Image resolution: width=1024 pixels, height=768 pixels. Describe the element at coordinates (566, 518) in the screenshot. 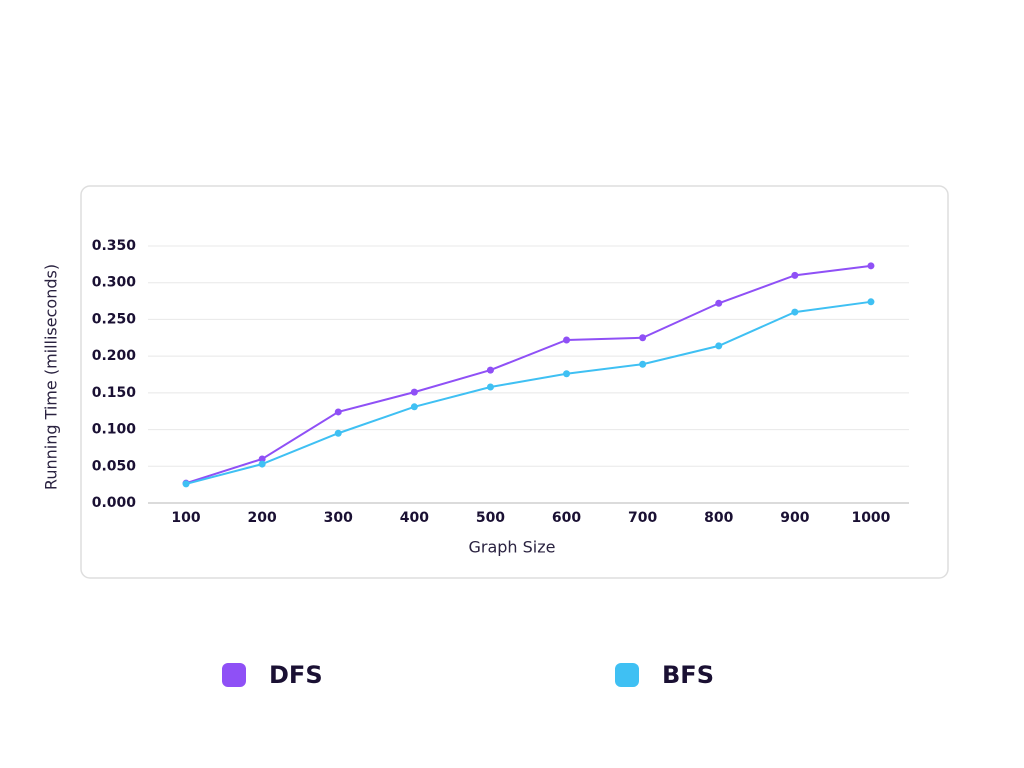

I see `x-tick-label: 600` at that location.